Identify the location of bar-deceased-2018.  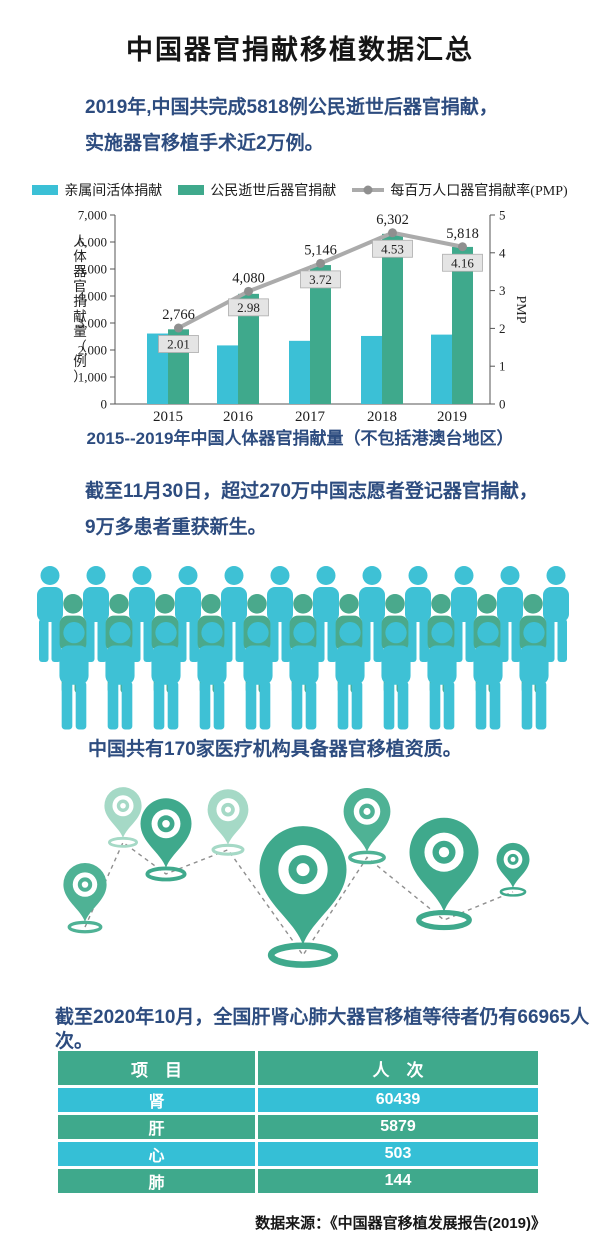
(392, 318).